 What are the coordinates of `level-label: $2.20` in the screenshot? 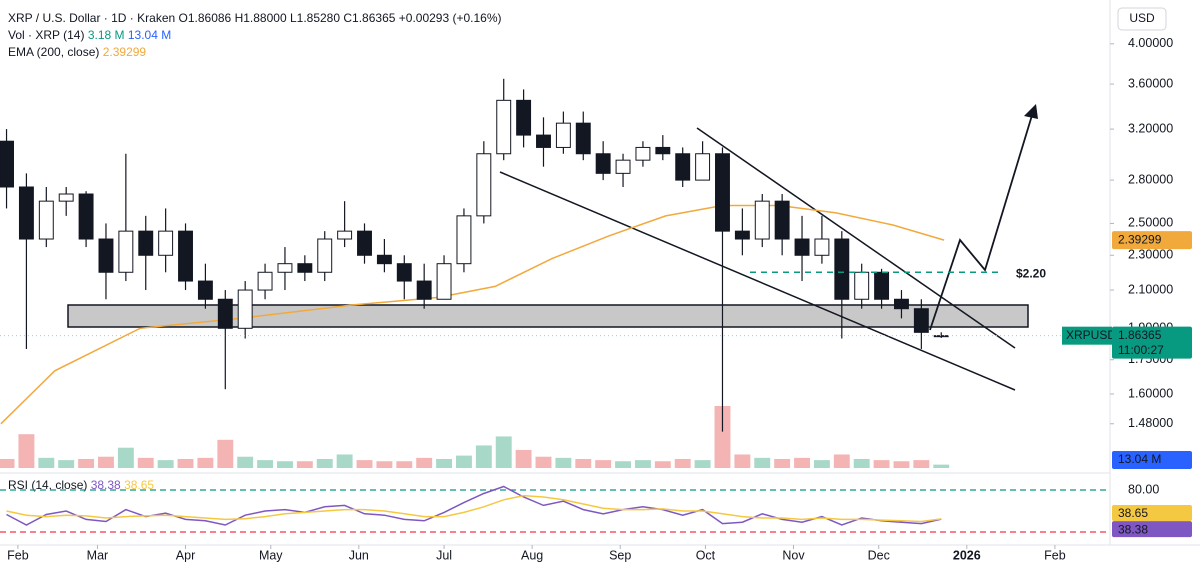 It's located at (1031, 273).